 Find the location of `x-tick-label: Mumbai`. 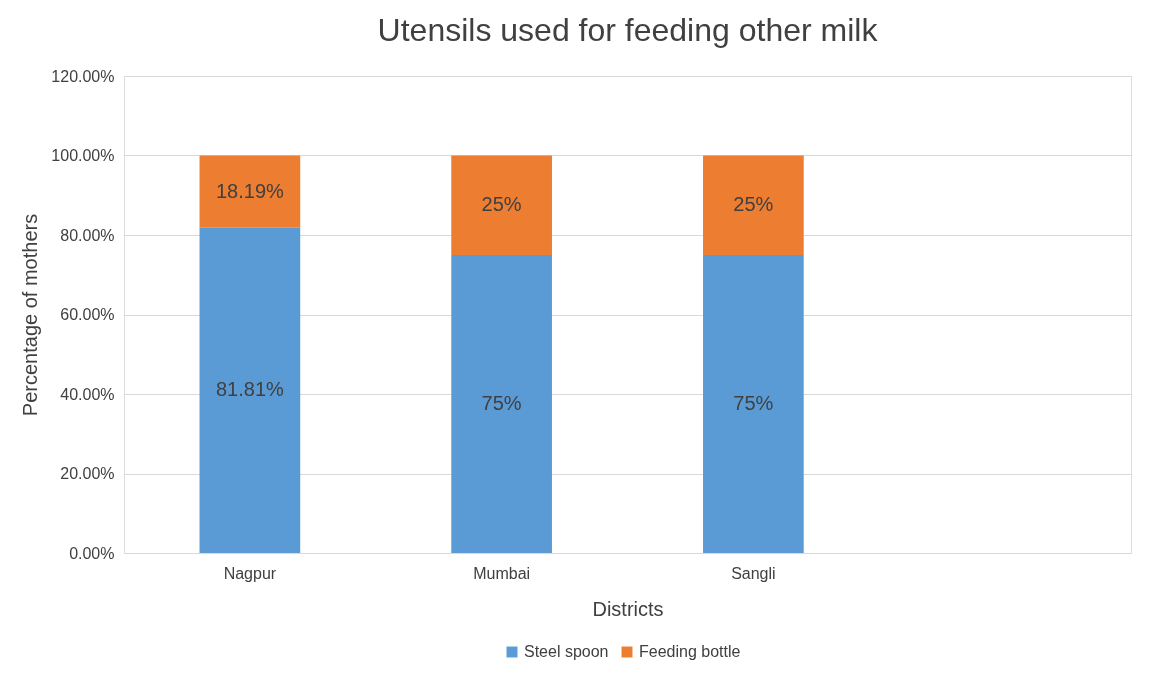

x-tick-label: Mumbai is located at coordinates (502, 573).